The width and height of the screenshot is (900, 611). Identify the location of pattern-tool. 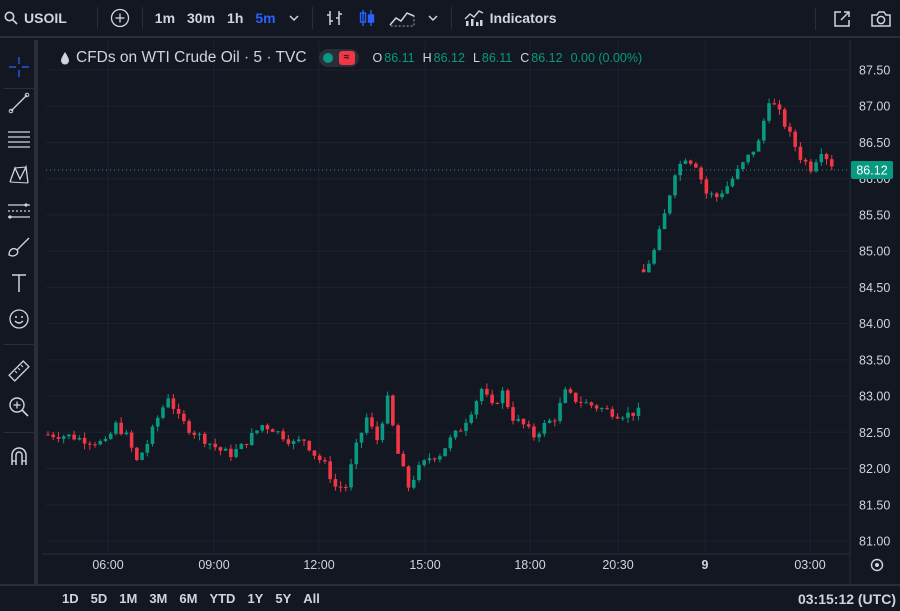
(19, 175).